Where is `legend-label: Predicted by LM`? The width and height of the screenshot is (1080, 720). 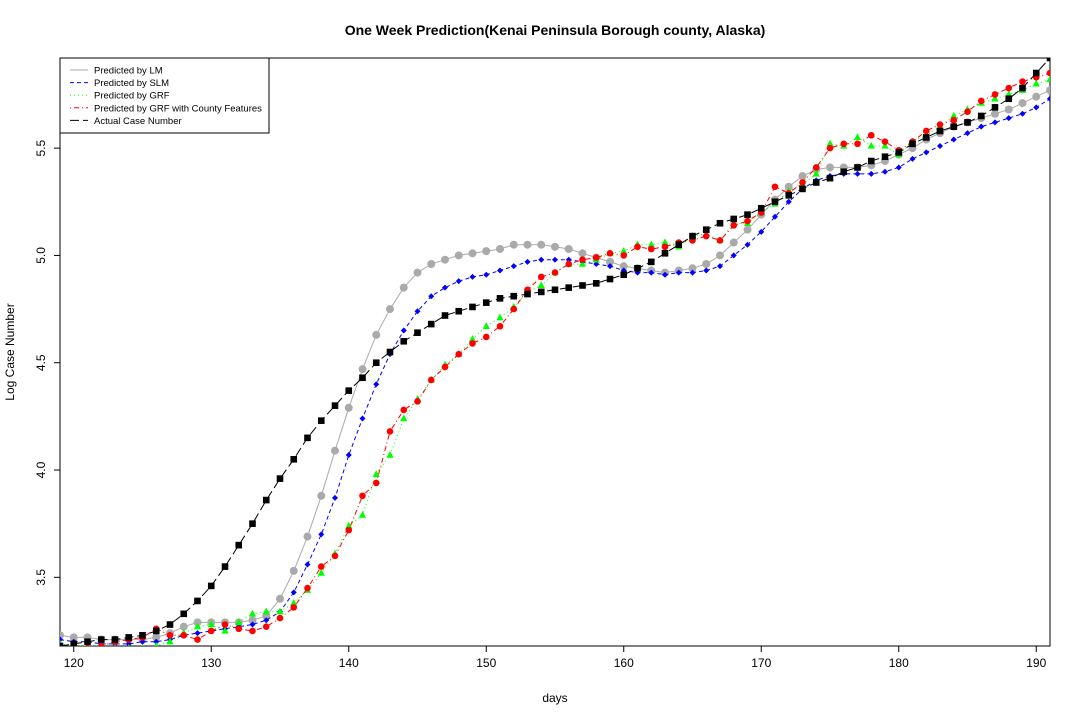 legend-label: Predicted by LM is located at coordinates (128, 71).